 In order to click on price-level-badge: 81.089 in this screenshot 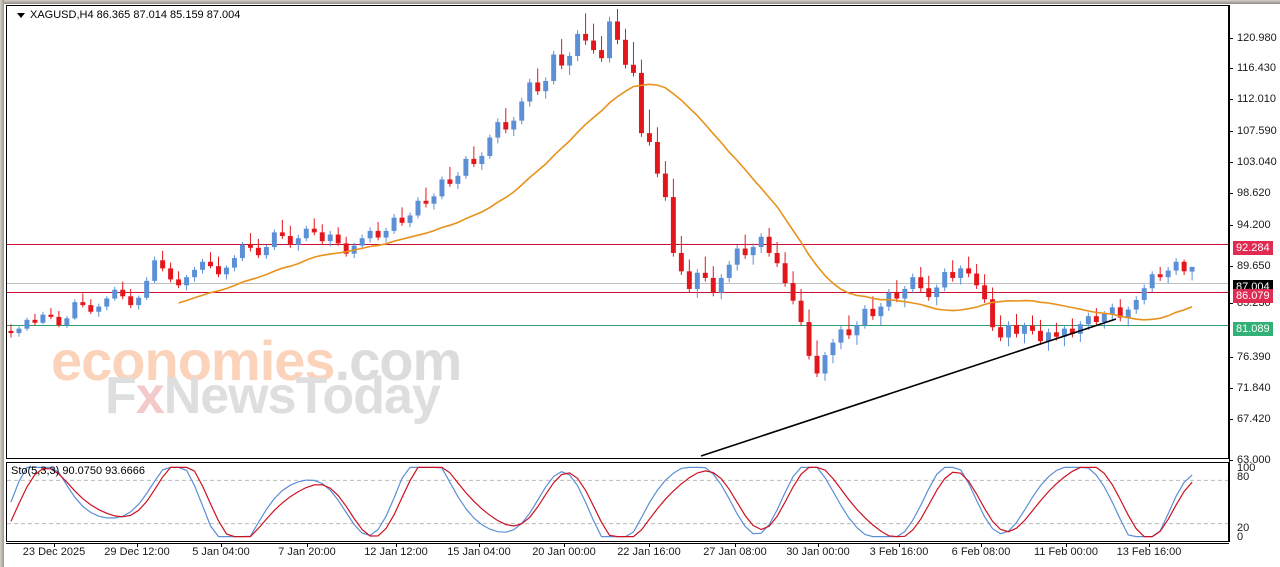, I will do `click(1253, 329)`.